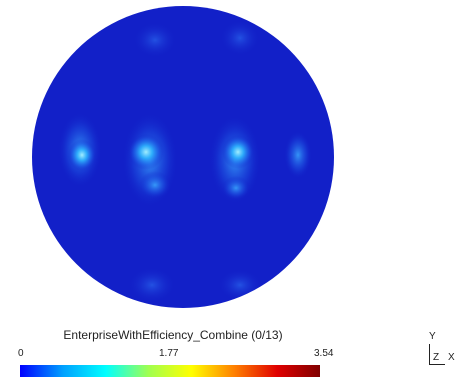  I want to click on axis-z-label: Z, so click(436, 357).